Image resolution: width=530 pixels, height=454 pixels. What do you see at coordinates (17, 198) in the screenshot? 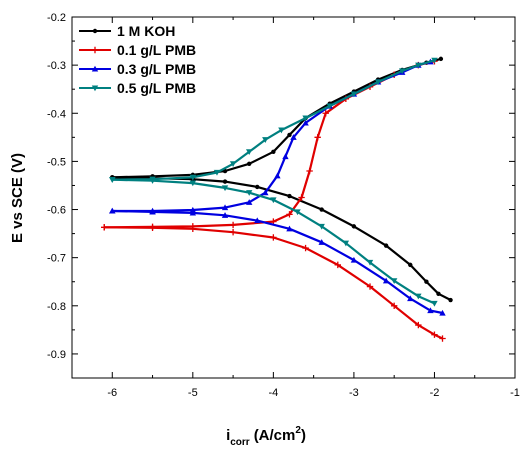
I see `y-axis-title: E vs SCE (V)` at bounding box center [17, 198].